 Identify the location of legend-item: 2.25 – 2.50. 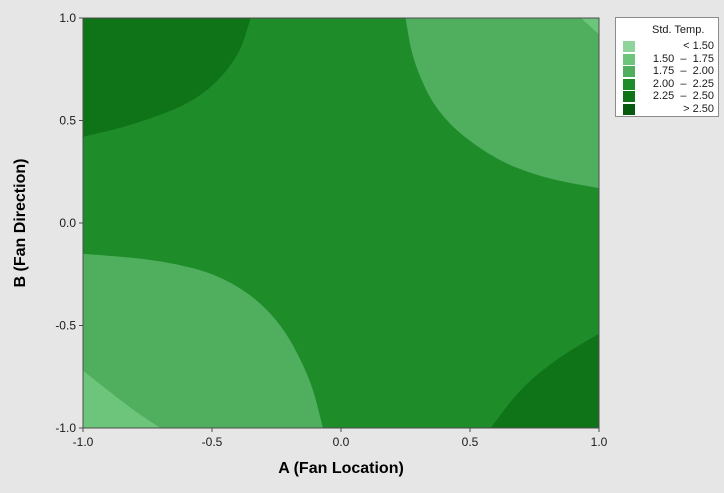
(671, 97).